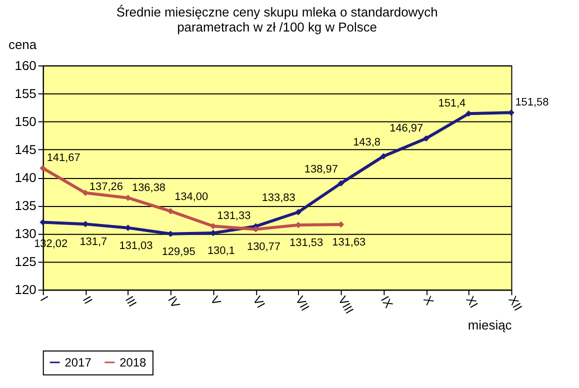 This screenshot has width=579, height=388. Describe the element at coordinates (263, 247) in the screenshot. I see `data-label: 130,77` at that location.